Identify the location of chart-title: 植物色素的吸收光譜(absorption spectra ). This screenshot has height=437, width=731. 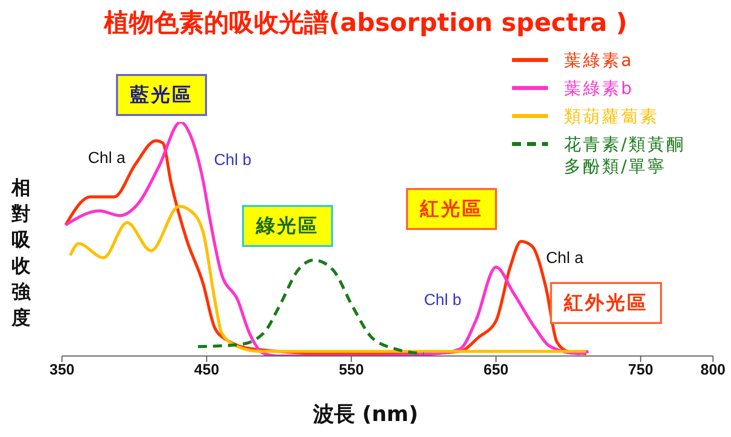
(365, 23).